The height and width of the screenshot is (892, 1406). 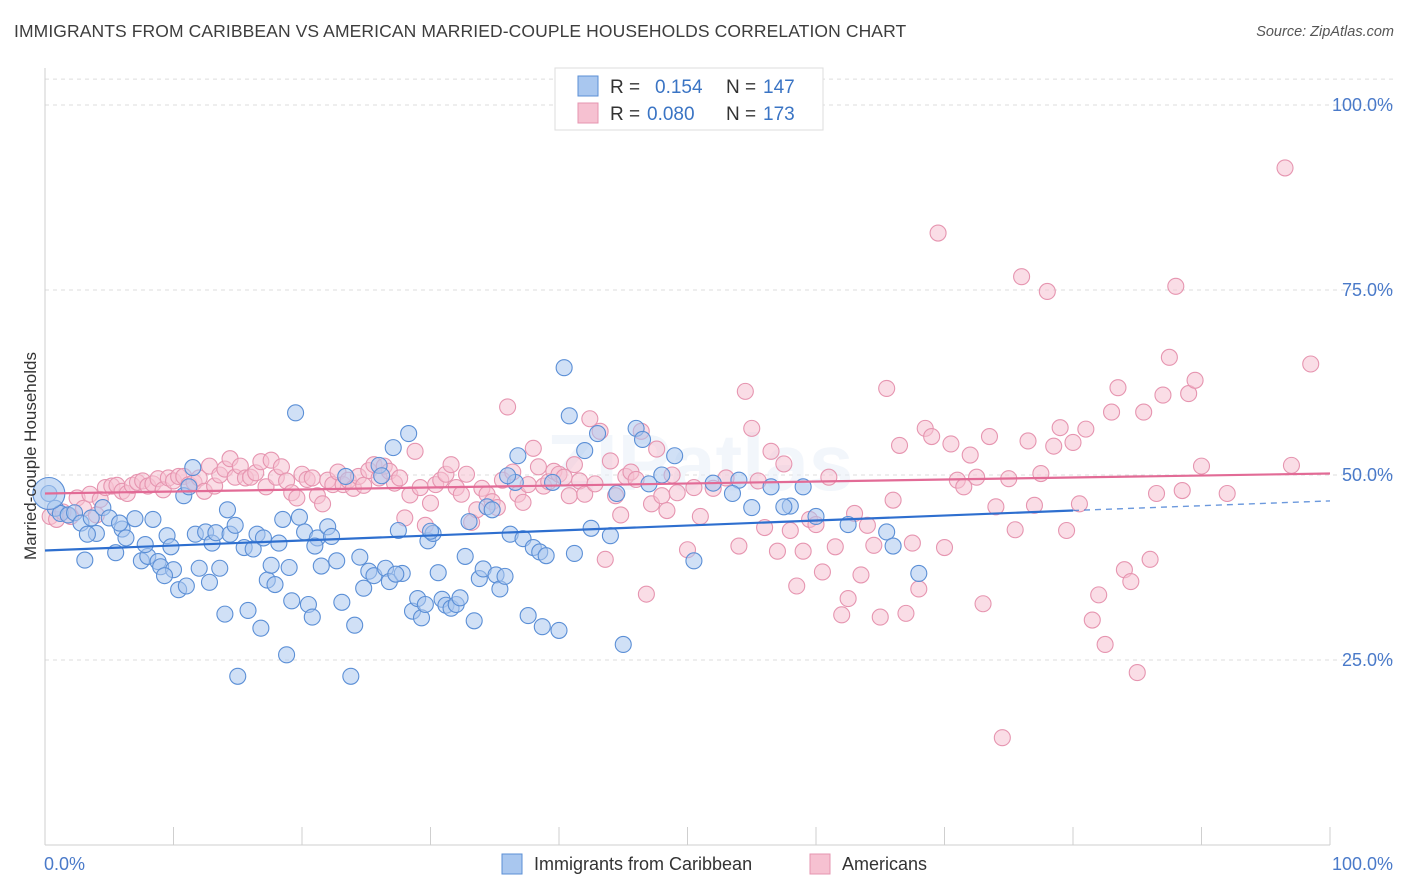 I want to click on source-credit: Source: ZipAtlas.com, so click(x=1325, y=32).